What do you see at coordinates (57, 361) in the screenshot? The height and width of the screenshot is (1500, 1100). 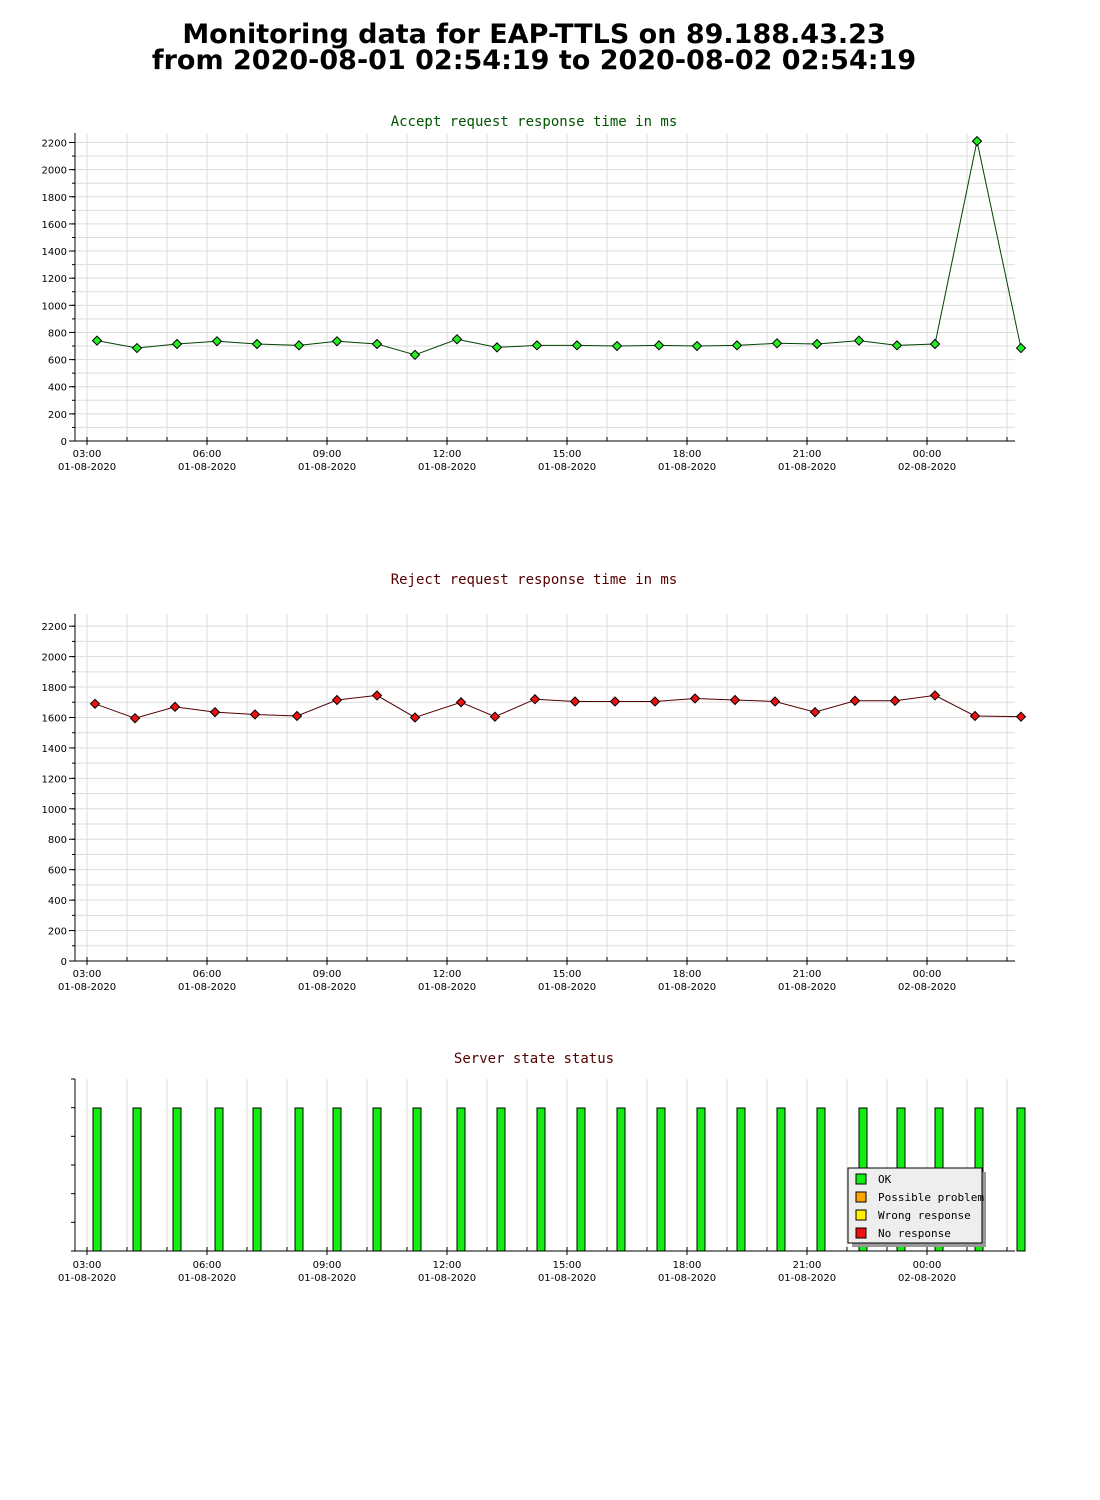 I see `y-tick-label: 600` at bounding box center [57, 361].